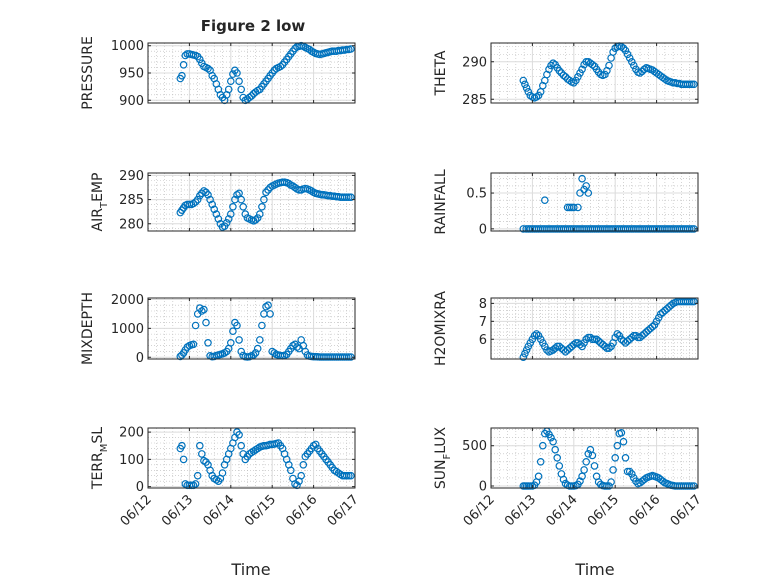 Image resolution: width=778 pixels, height=583 pixels. I want to click on axes-rainfall: 0 0.5 RAINFALL, so click(566, 203).